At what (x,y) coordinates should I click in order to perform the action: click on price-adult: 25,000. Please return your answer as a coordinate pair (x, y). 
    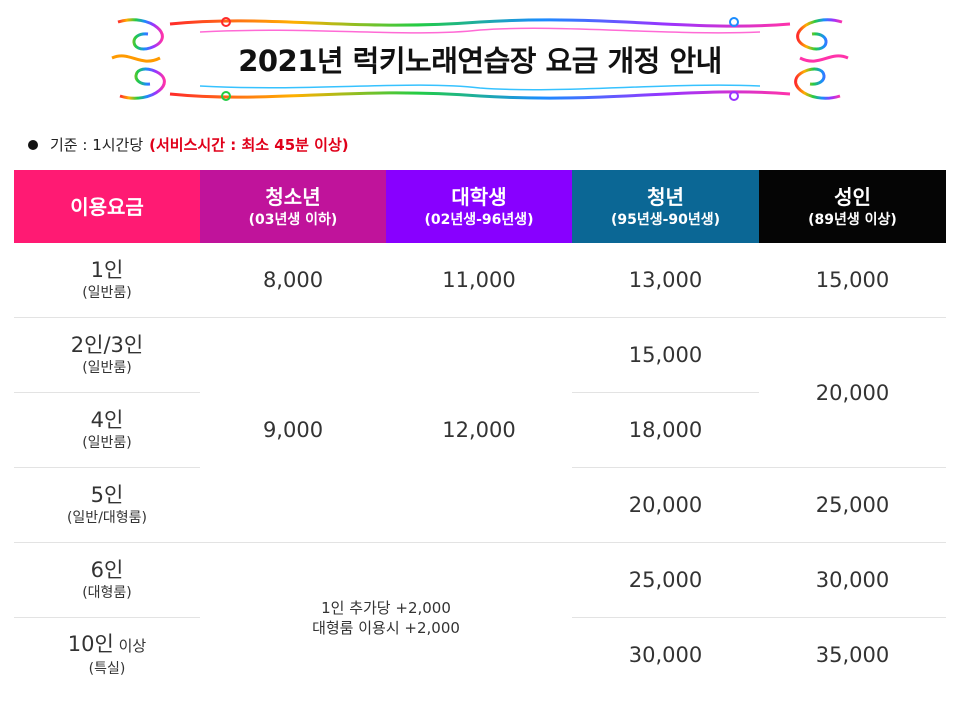
    Looking at the image, I should click on (852, 505).